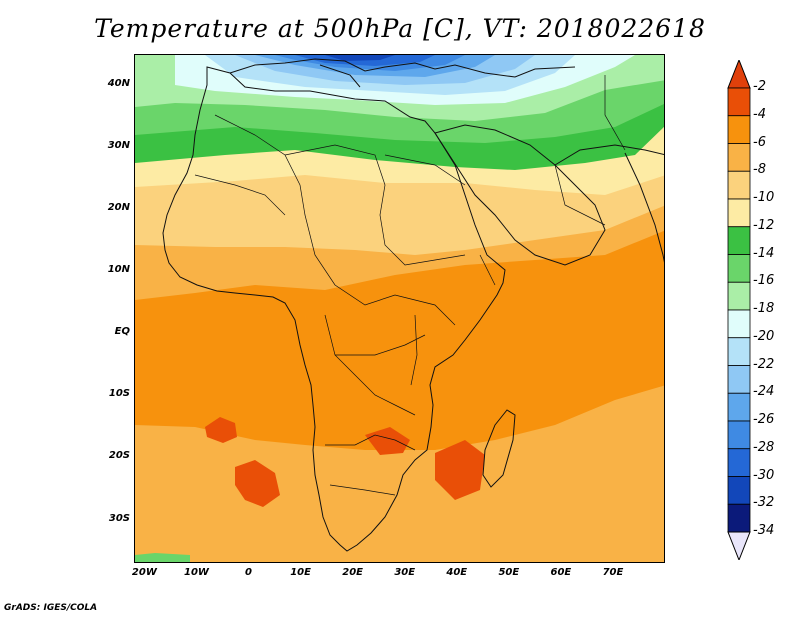 The height and width of the screenshot is (618, 800). Describe the element at coordinates (764, 447) in the screenshot. I see `colorbar-tick-label: -28` at that location.